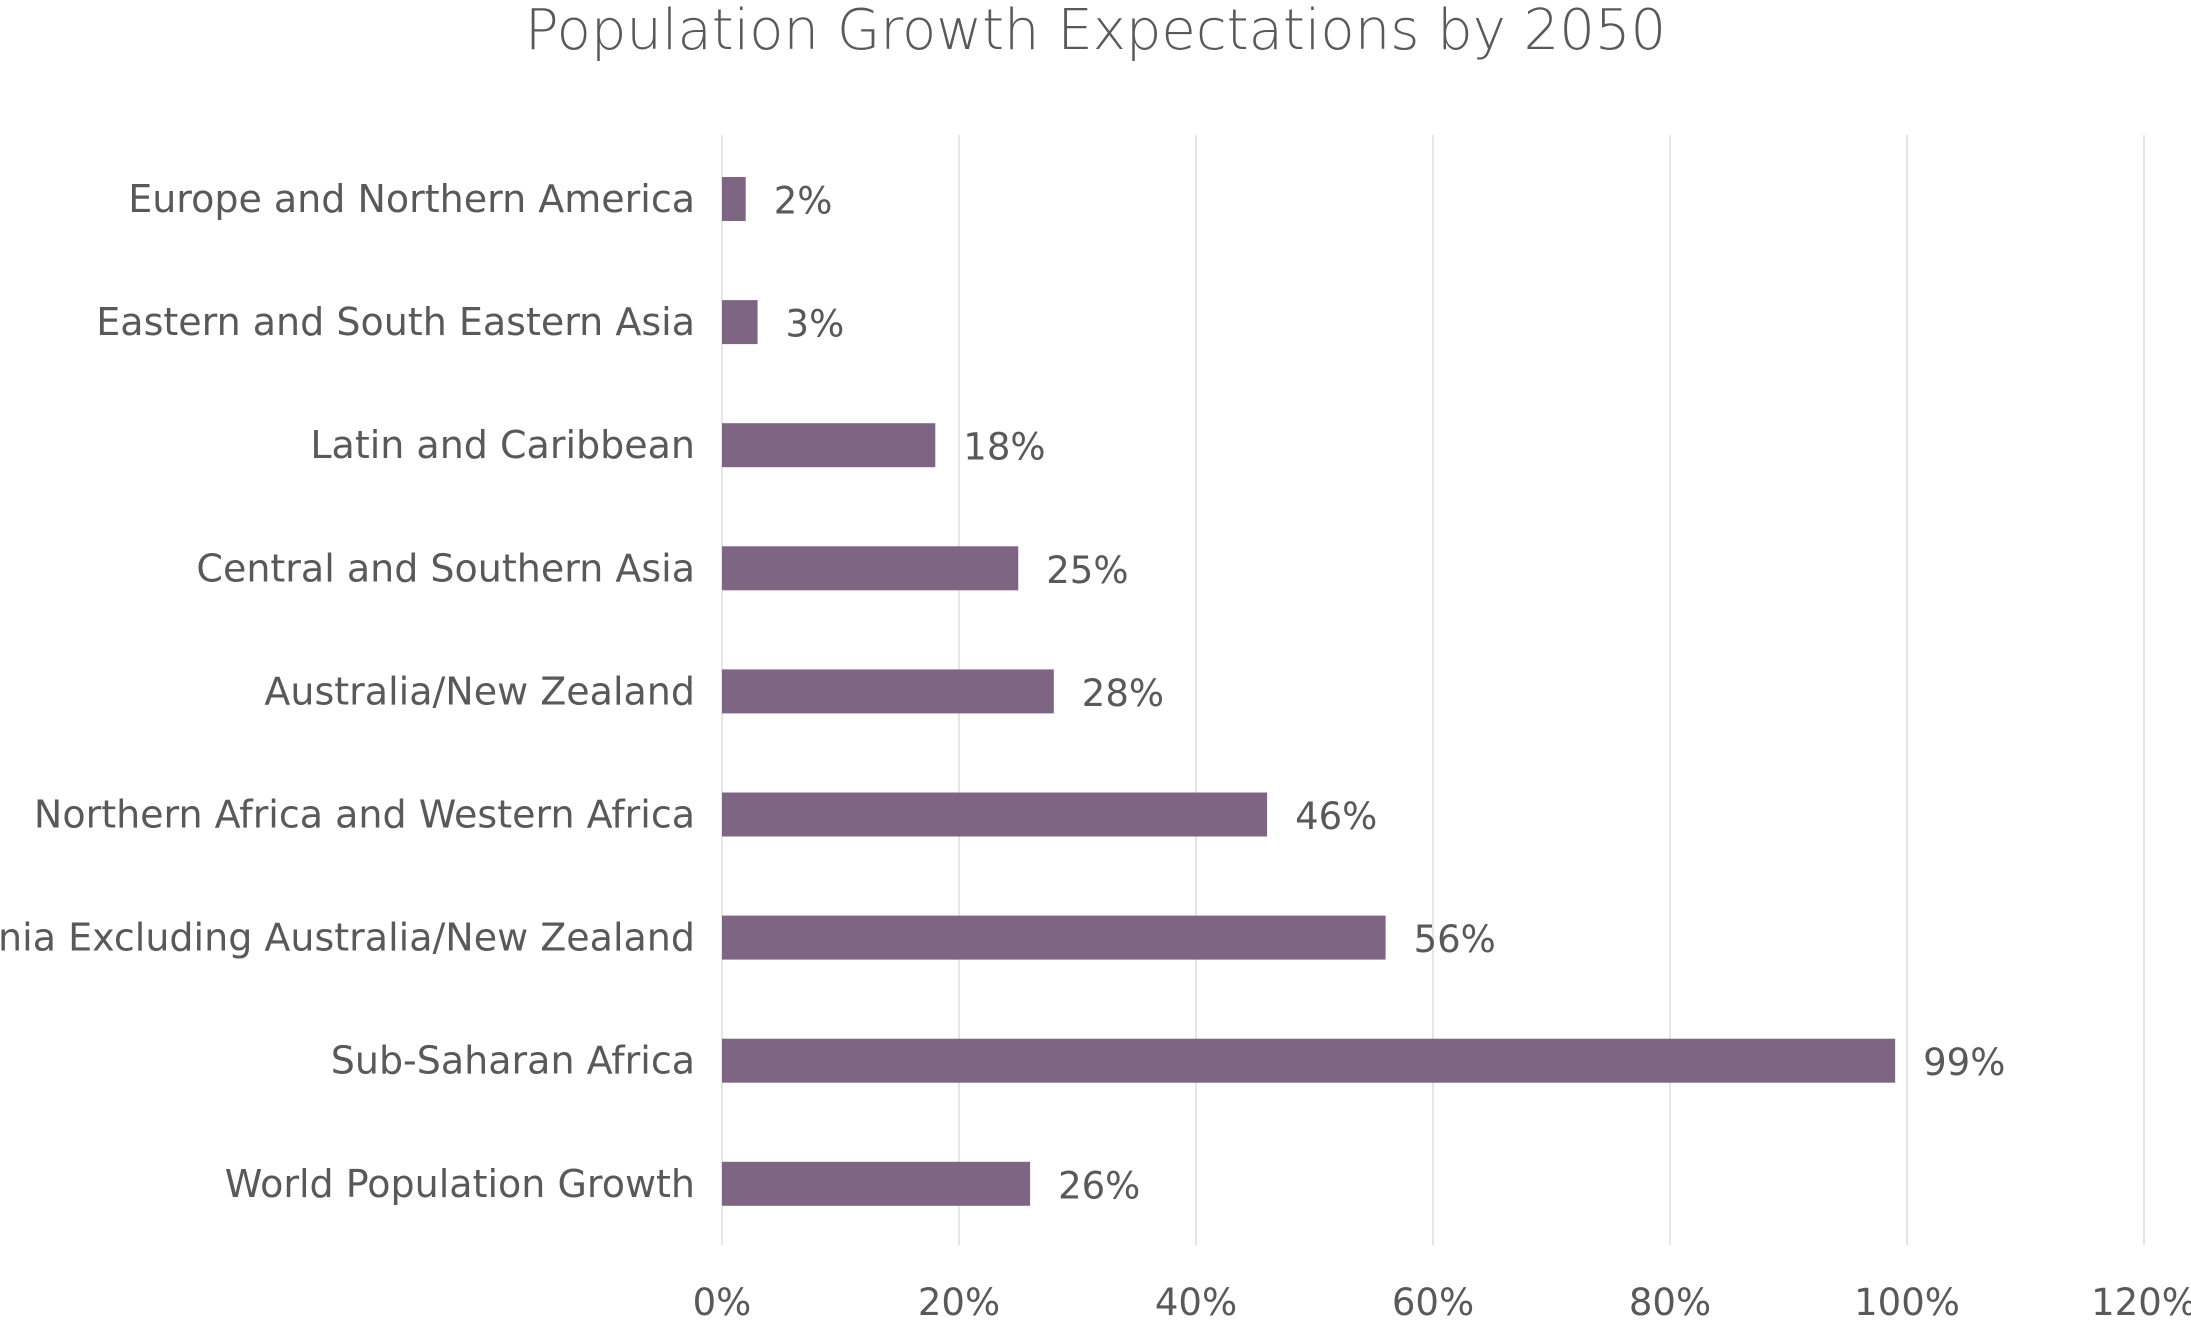  I want to click on x-tick-label: 40%, so click(1196, 1302).